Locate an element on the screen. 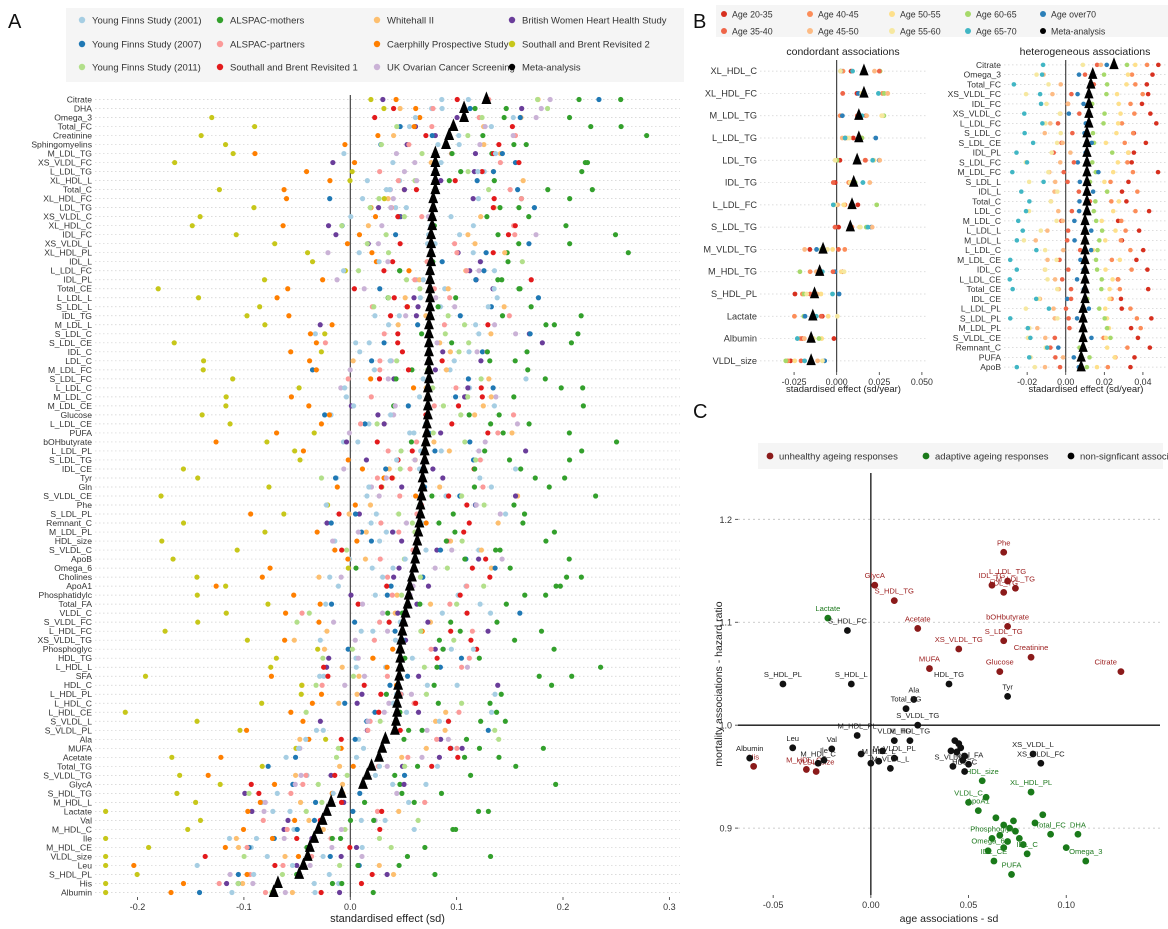 The image size is (1168, 929). point-label: Creatinine is located at coordinates (1031, 647).